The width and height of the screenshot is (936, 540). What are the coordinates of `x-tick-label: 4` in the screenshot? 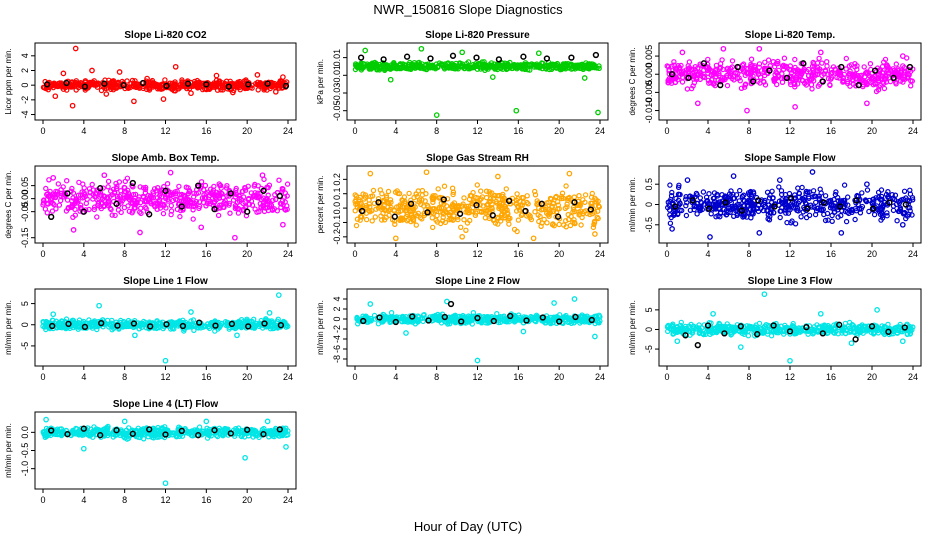 It's located at (83, 254).